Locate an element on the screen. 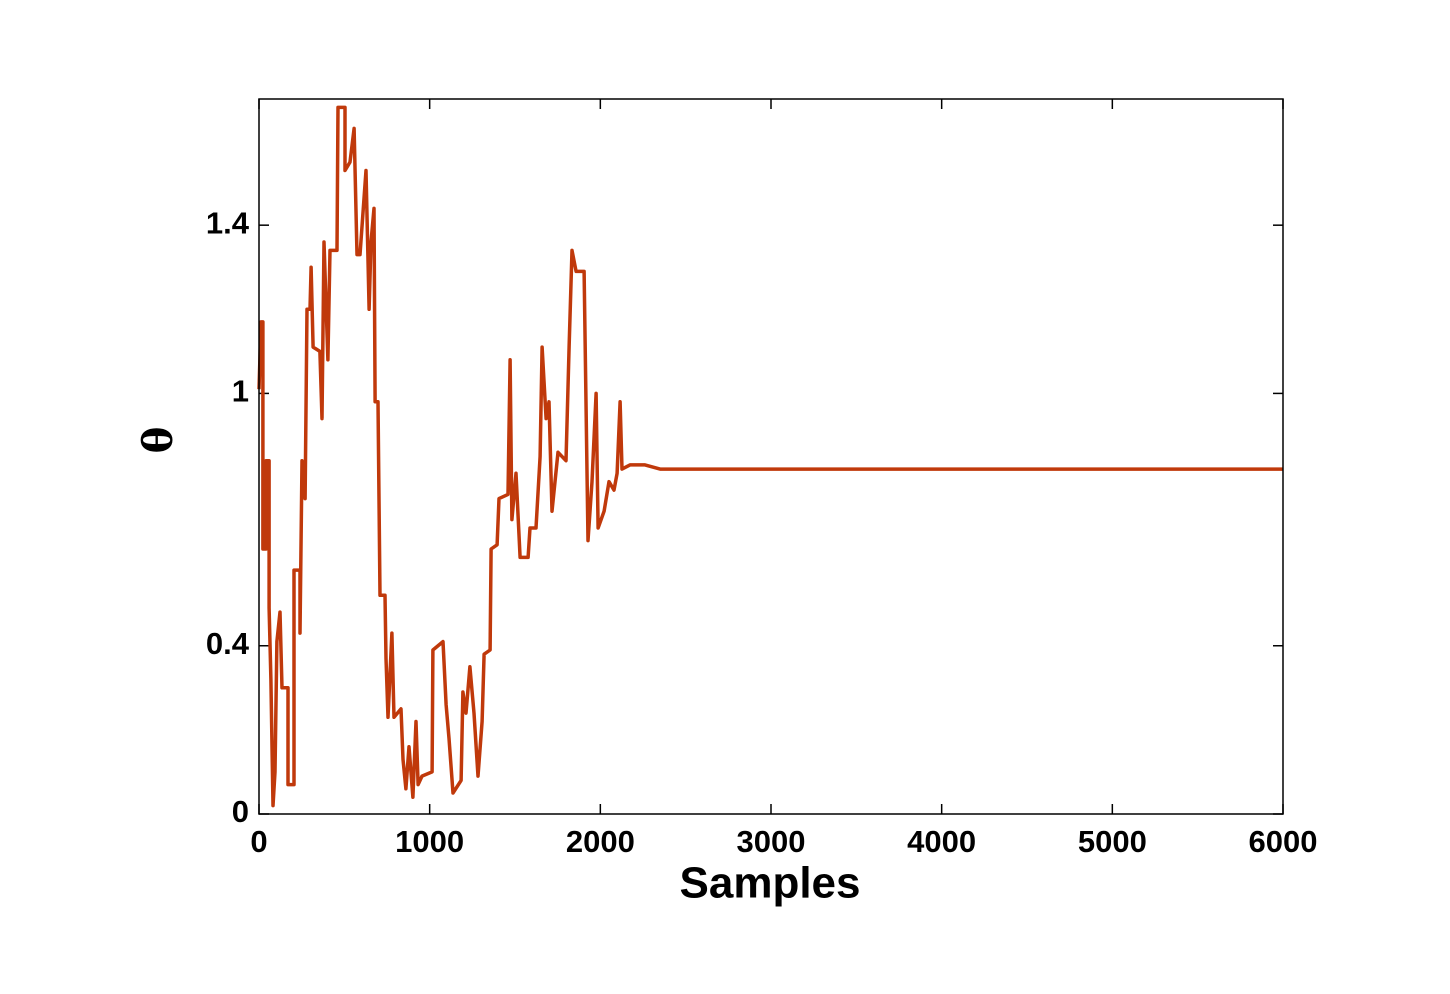 The image size is (1450, 994). y-tick-label: 0 is located at coordinates (240, 811).